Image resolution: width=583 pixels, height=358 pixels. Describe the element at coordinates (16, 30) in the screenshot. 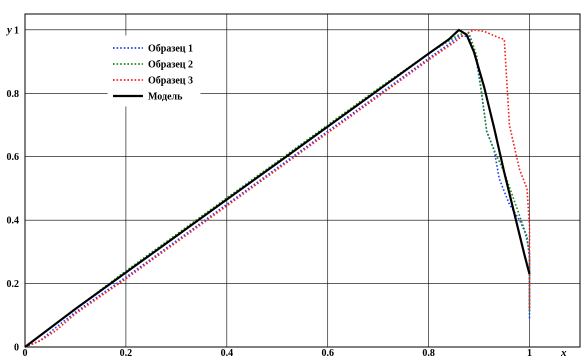

I see `y-tick-label: 1` at that location.